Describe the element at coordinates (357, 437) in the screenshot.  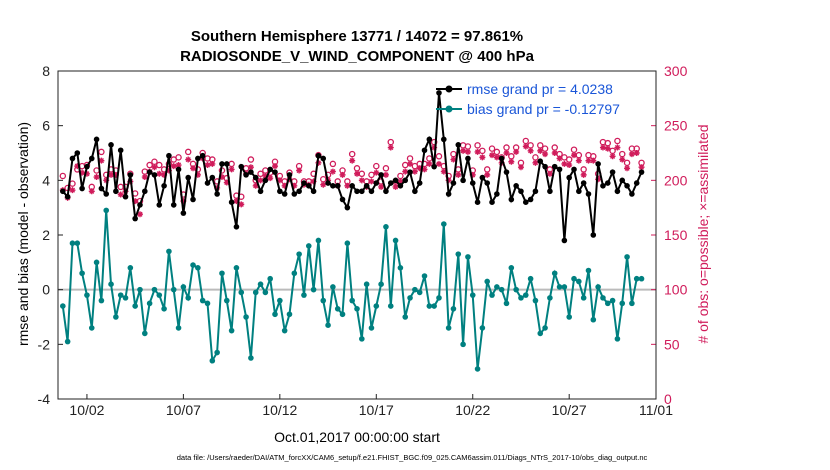
I see `x-axis-label: Oct.01,2017 00:00:00 start` at that location.